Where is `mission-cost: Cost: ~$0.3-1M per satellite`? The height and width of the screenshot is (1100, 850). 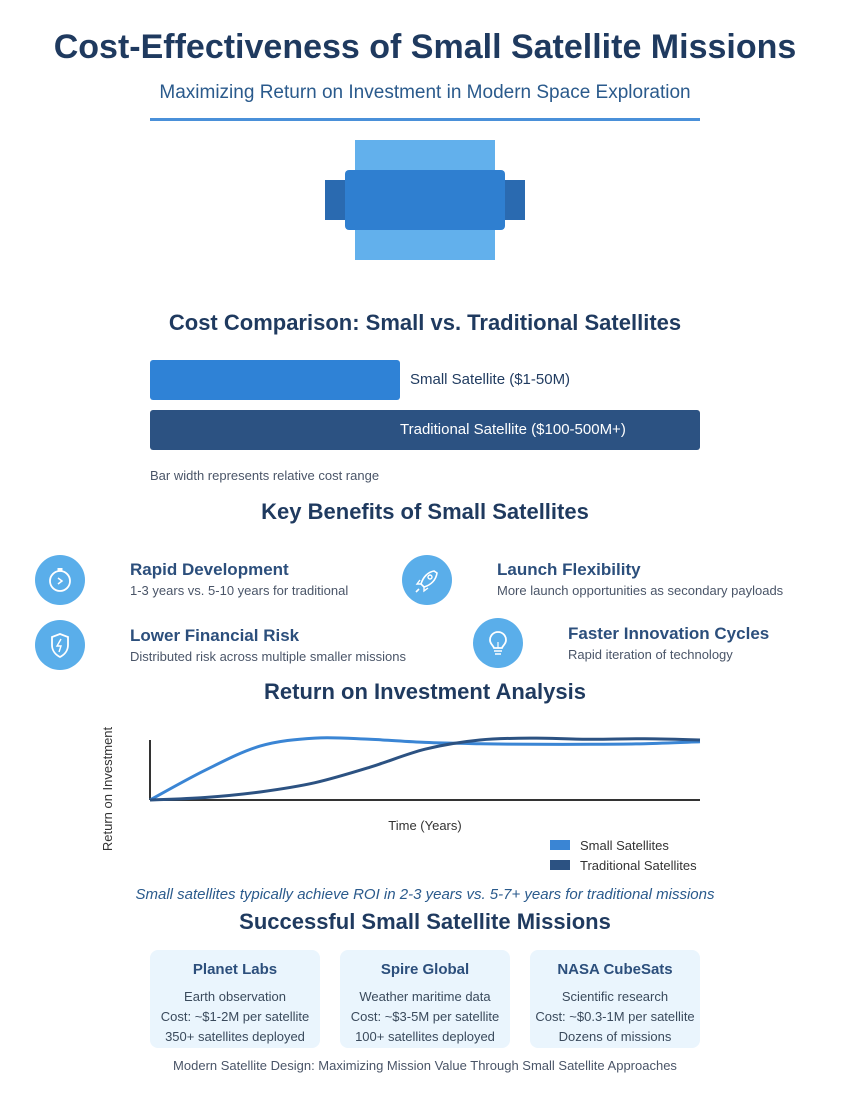
mission-cost: Cost: ~$0.3-1M per satellite is located at coordinates (615, 1016).